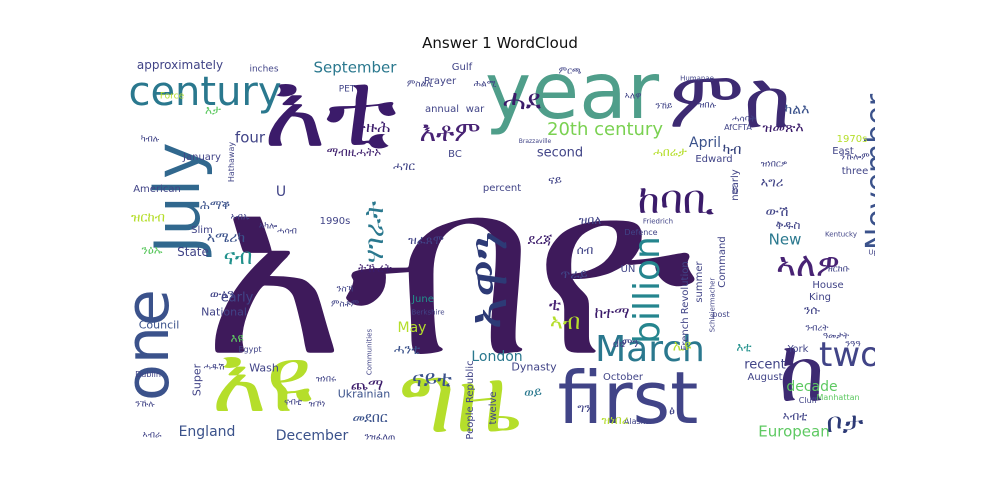  I want to click on word-135: ካብሉ, so click(150, 139).